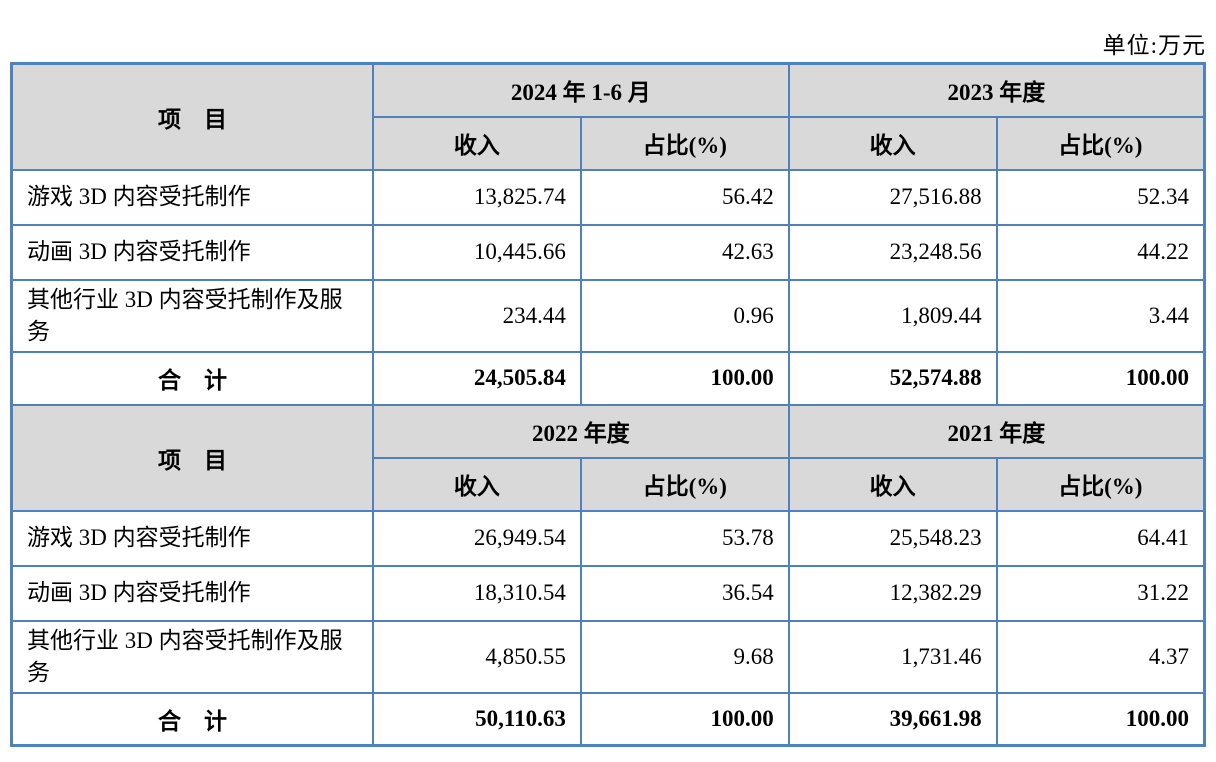  I want to click on income-value: 1,809.44, so click(892, 315).